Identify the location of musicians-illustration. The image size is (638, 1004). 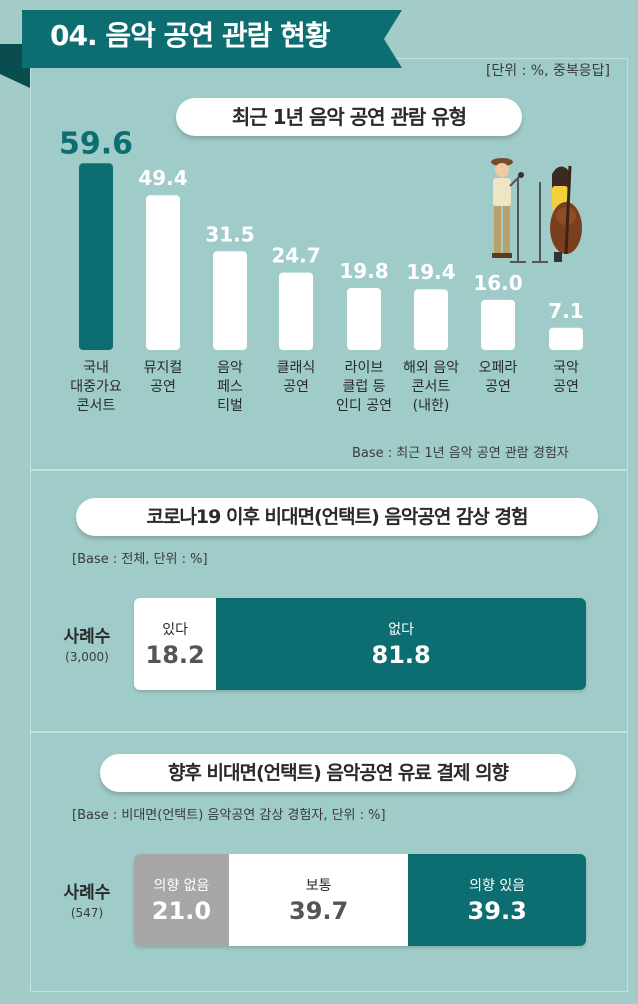
(536, 210).